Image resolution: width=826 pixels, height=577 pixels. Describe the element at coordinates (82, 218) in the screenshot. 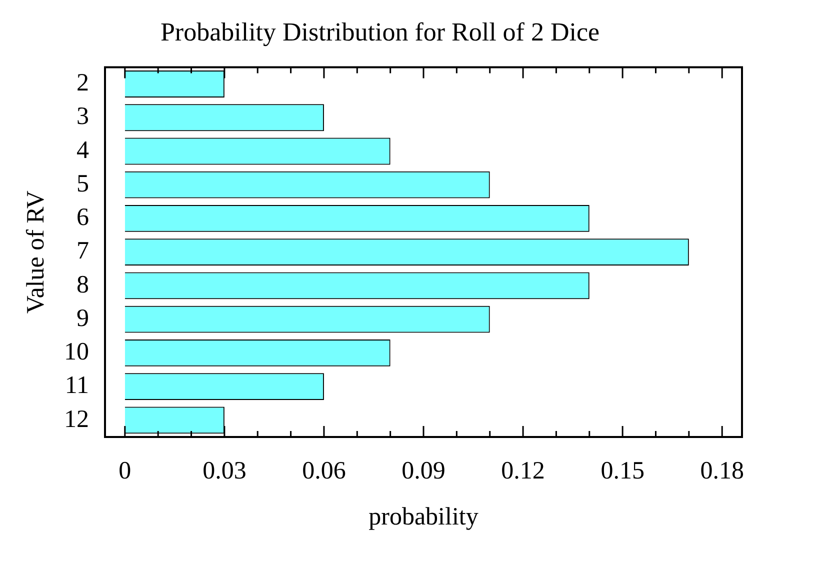

I see `y-tick-label: 6` at that location.